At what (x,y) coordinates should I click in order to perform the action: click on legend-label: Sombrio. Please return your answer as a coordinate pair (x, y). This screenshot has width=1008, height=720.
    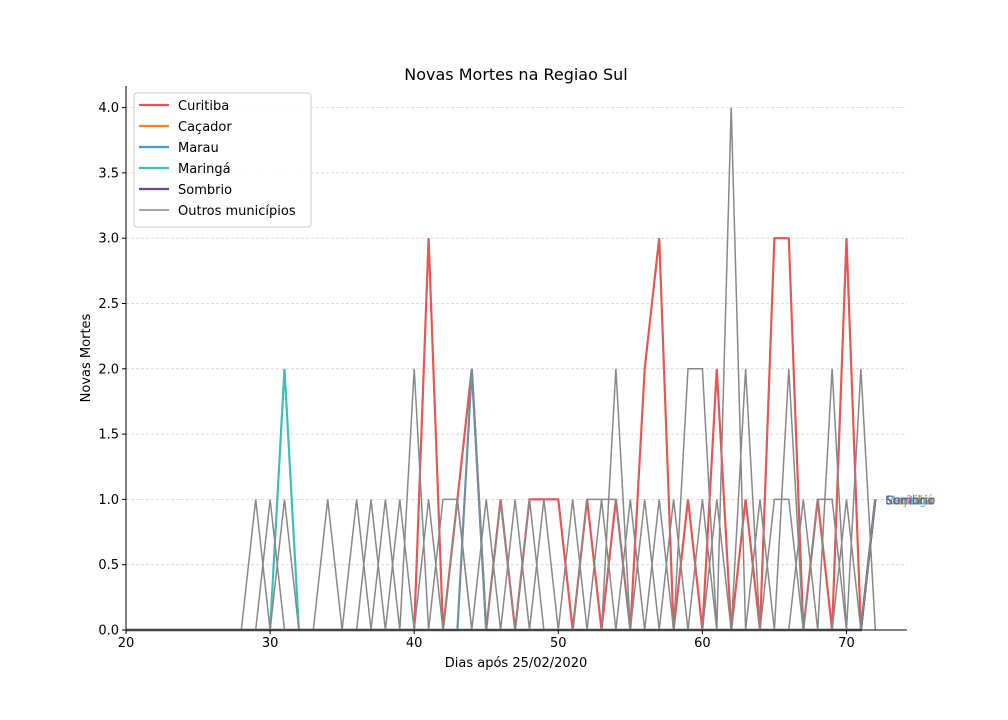
    Looking at the image, I should click on (205, 190).